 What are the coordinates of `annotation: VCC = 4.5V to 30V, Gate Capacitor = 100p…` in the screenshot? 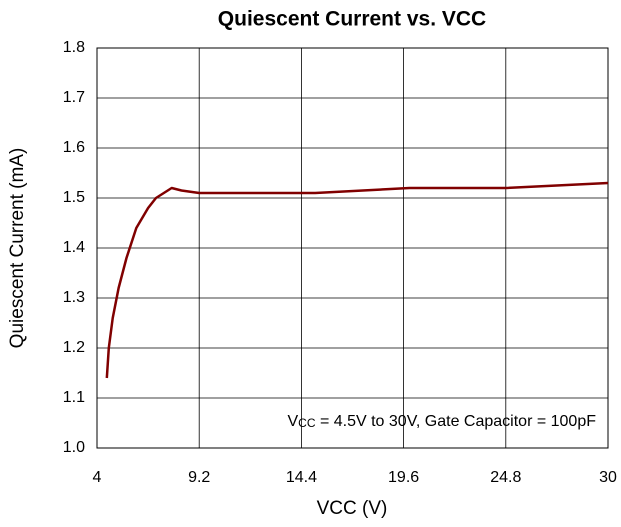 It's located at (442, 421).